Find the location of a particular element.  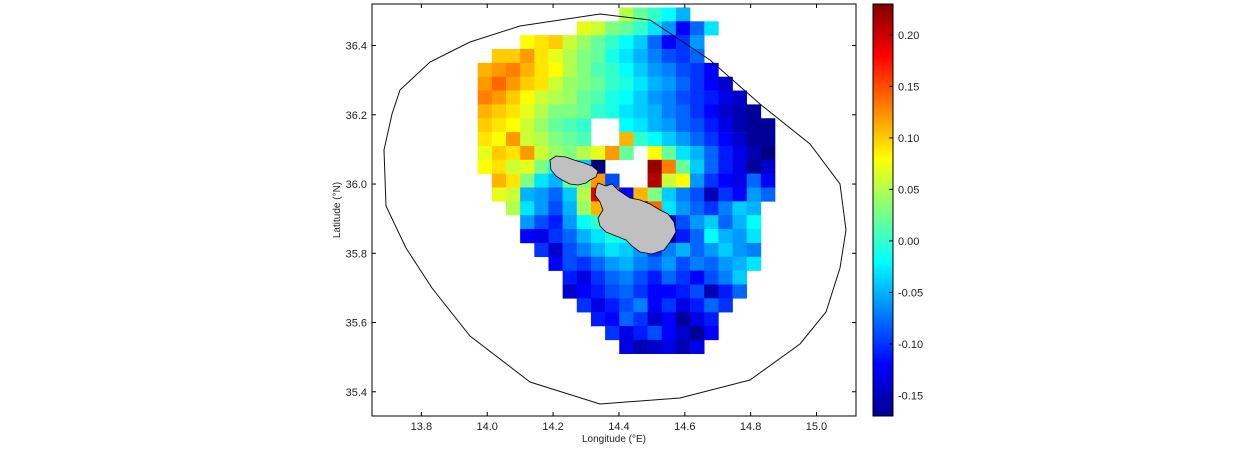

y-tick-label: 36.0 is located at coordinates (356, 185).